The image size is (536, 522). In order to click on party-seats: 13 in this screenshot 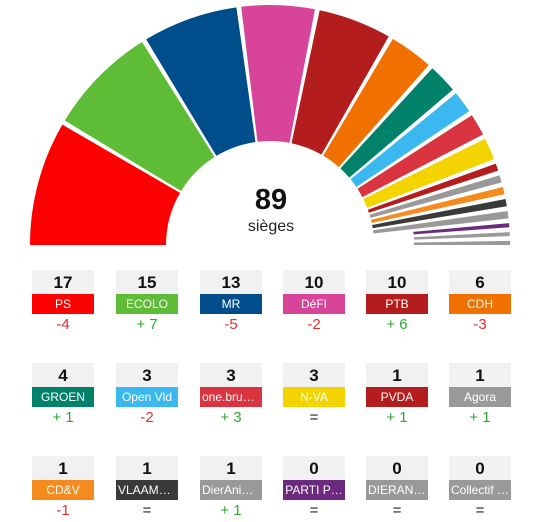, I will do `click(231, 282)`.